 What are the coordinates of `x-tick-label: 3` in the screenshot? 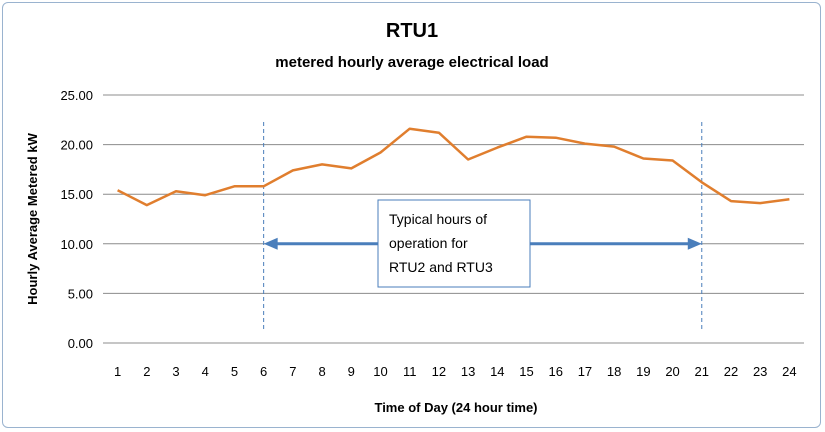 It's located at (175, 371).